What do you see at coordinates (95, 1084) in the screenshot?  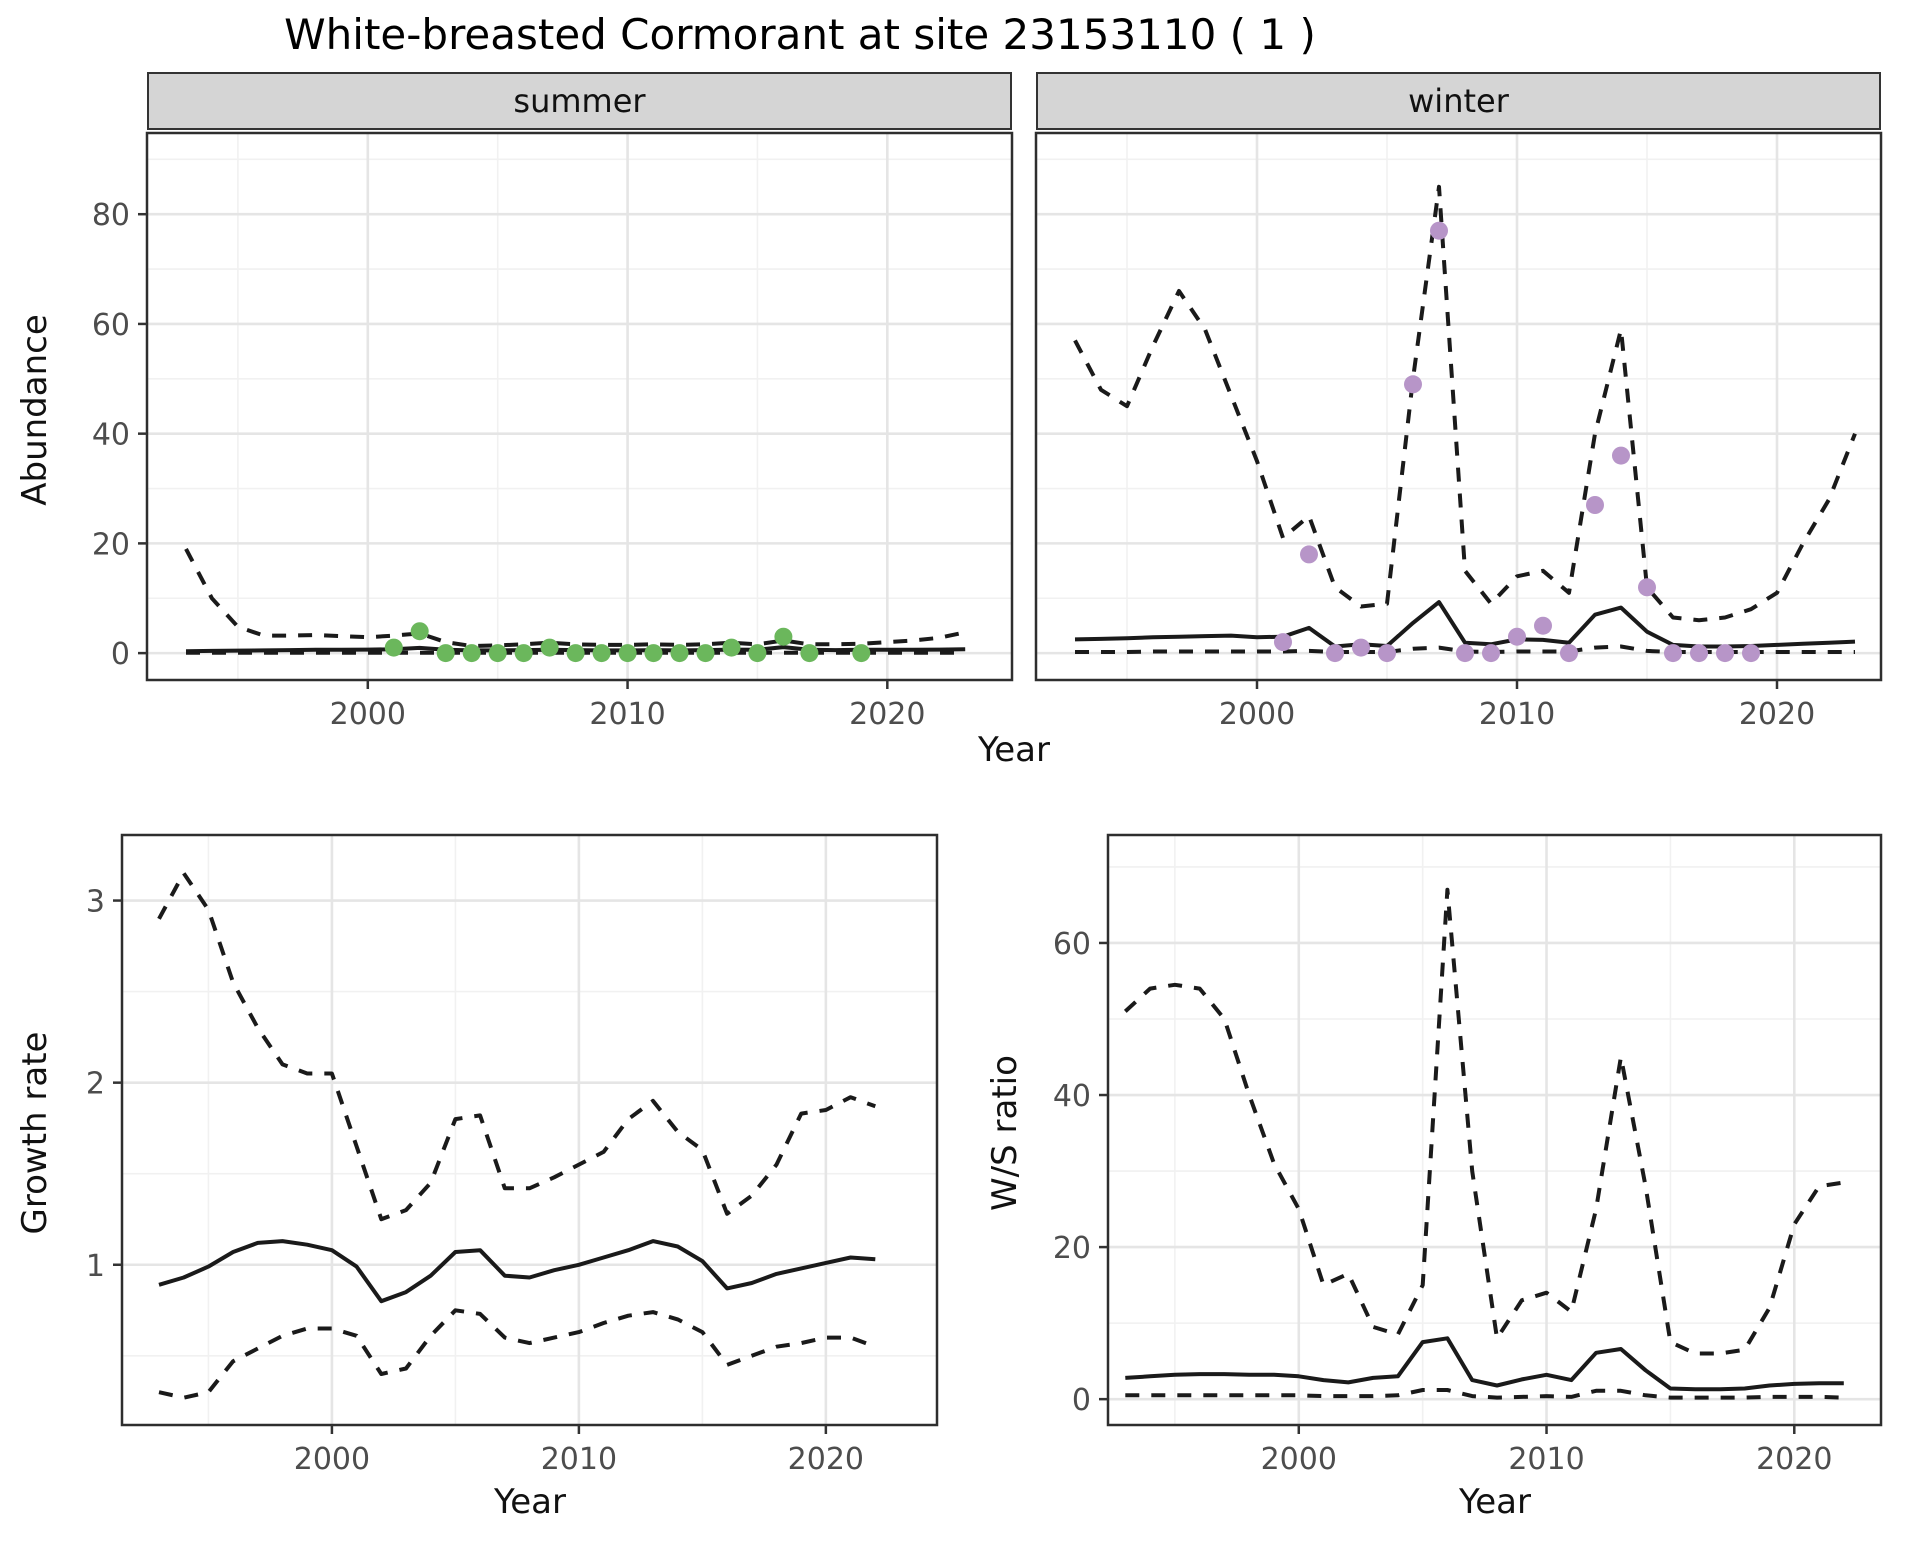 I see `y-tick-label: 2` at bounding box center [95, 1084].